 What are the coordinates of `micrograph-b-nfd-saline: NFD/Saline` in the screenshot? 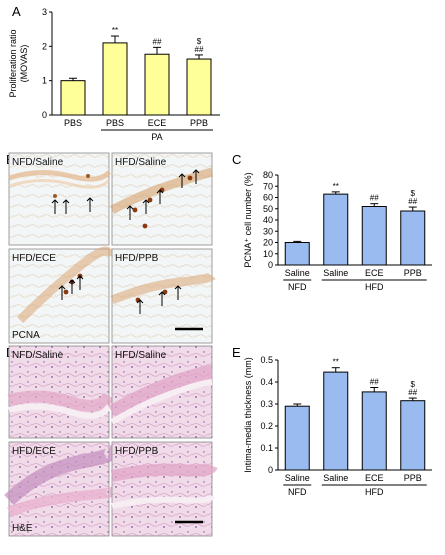 It's located at (59, 199).